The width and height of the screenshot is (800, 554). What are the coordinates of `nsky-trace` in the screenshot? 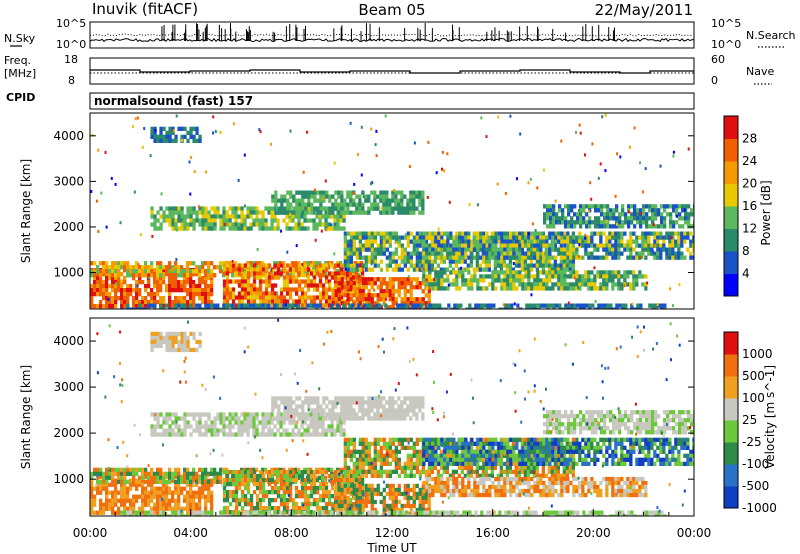 It's located at (392, 33).